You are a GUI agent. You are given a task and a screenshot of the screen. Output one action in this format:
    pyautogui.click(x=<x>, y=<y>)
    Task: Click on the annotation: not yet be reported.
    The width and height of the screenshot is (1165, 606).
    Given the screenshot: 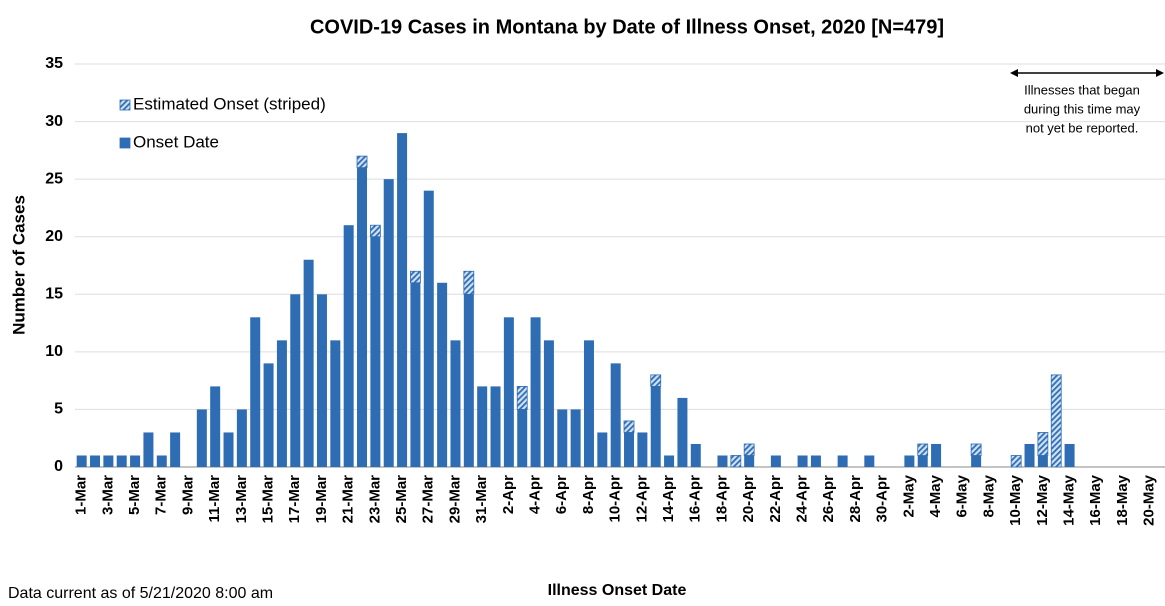 What is the action you would take?
    pyautogui.click(x=1082, y=127)
    